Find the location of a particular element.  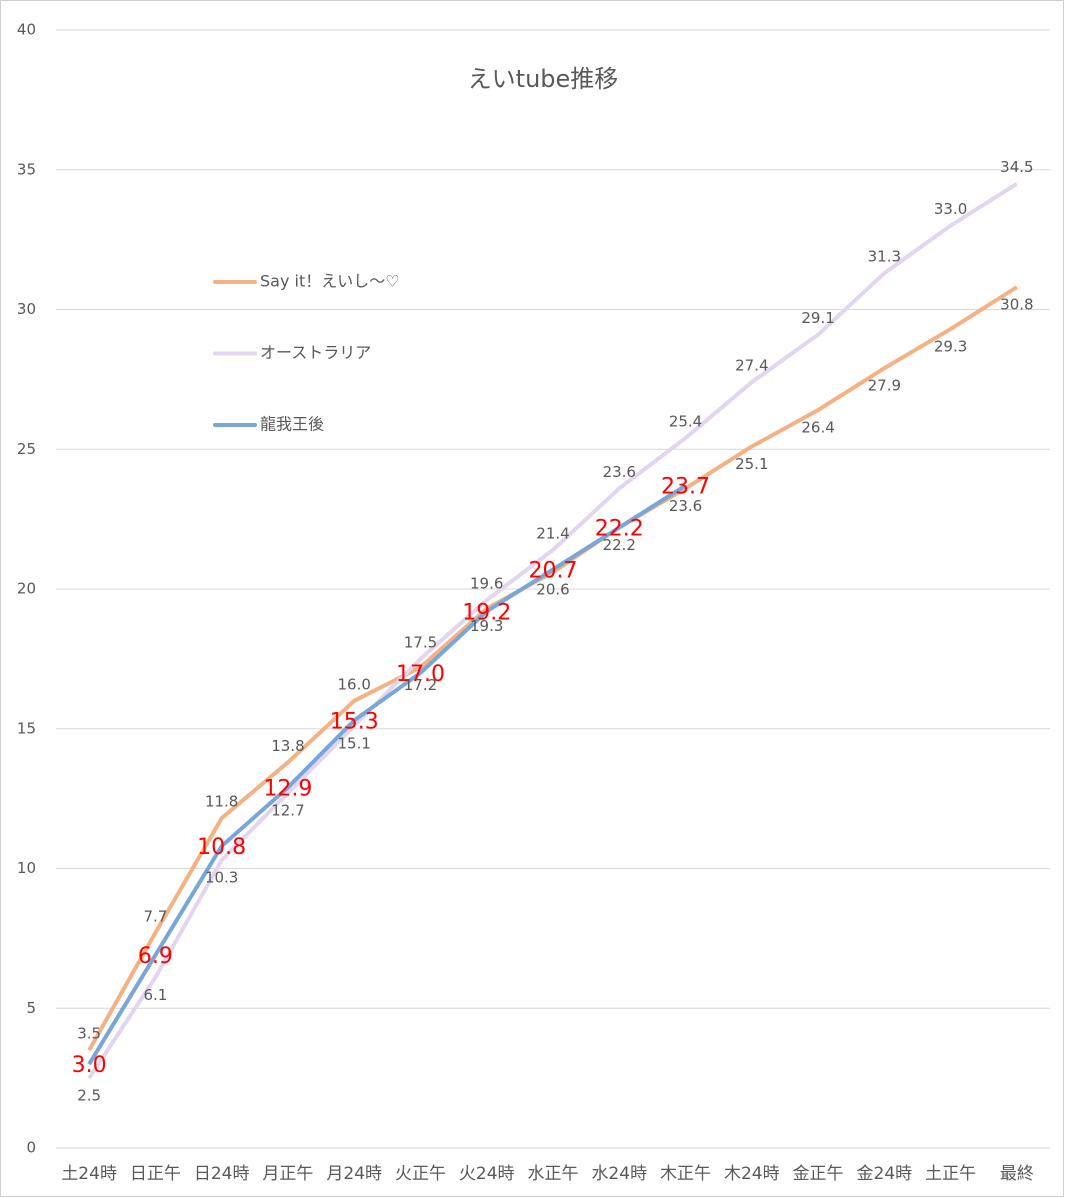

x-tick-label: 火正午 is located at coordinates (420, 1174).